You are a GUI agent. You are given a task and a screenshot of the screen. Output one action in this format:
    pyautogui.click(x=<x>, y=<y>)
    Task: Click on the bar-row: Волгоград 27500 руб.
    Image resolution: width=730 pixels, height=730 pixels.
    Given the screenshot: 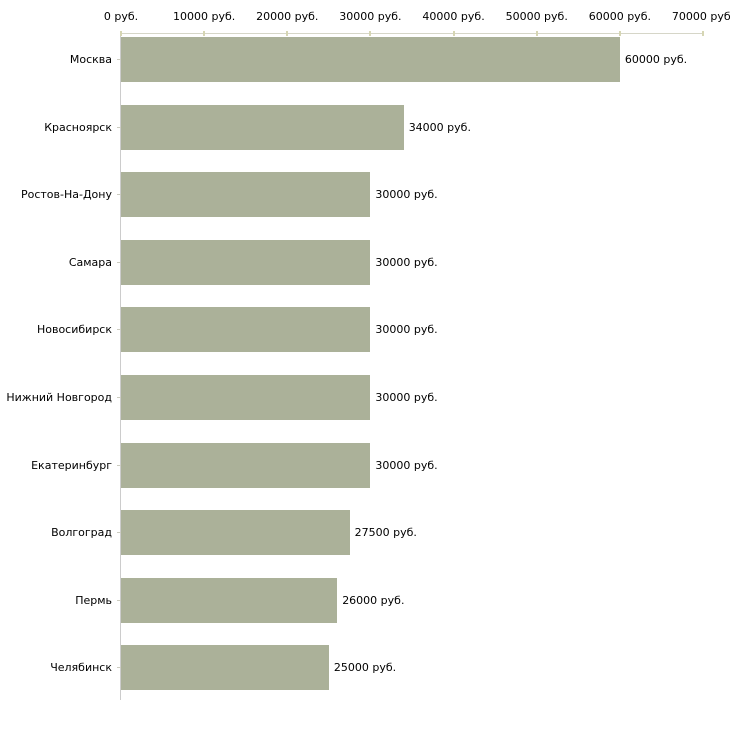 What is the action you would take?
    pyautogui.click(x=365, y=540)
    